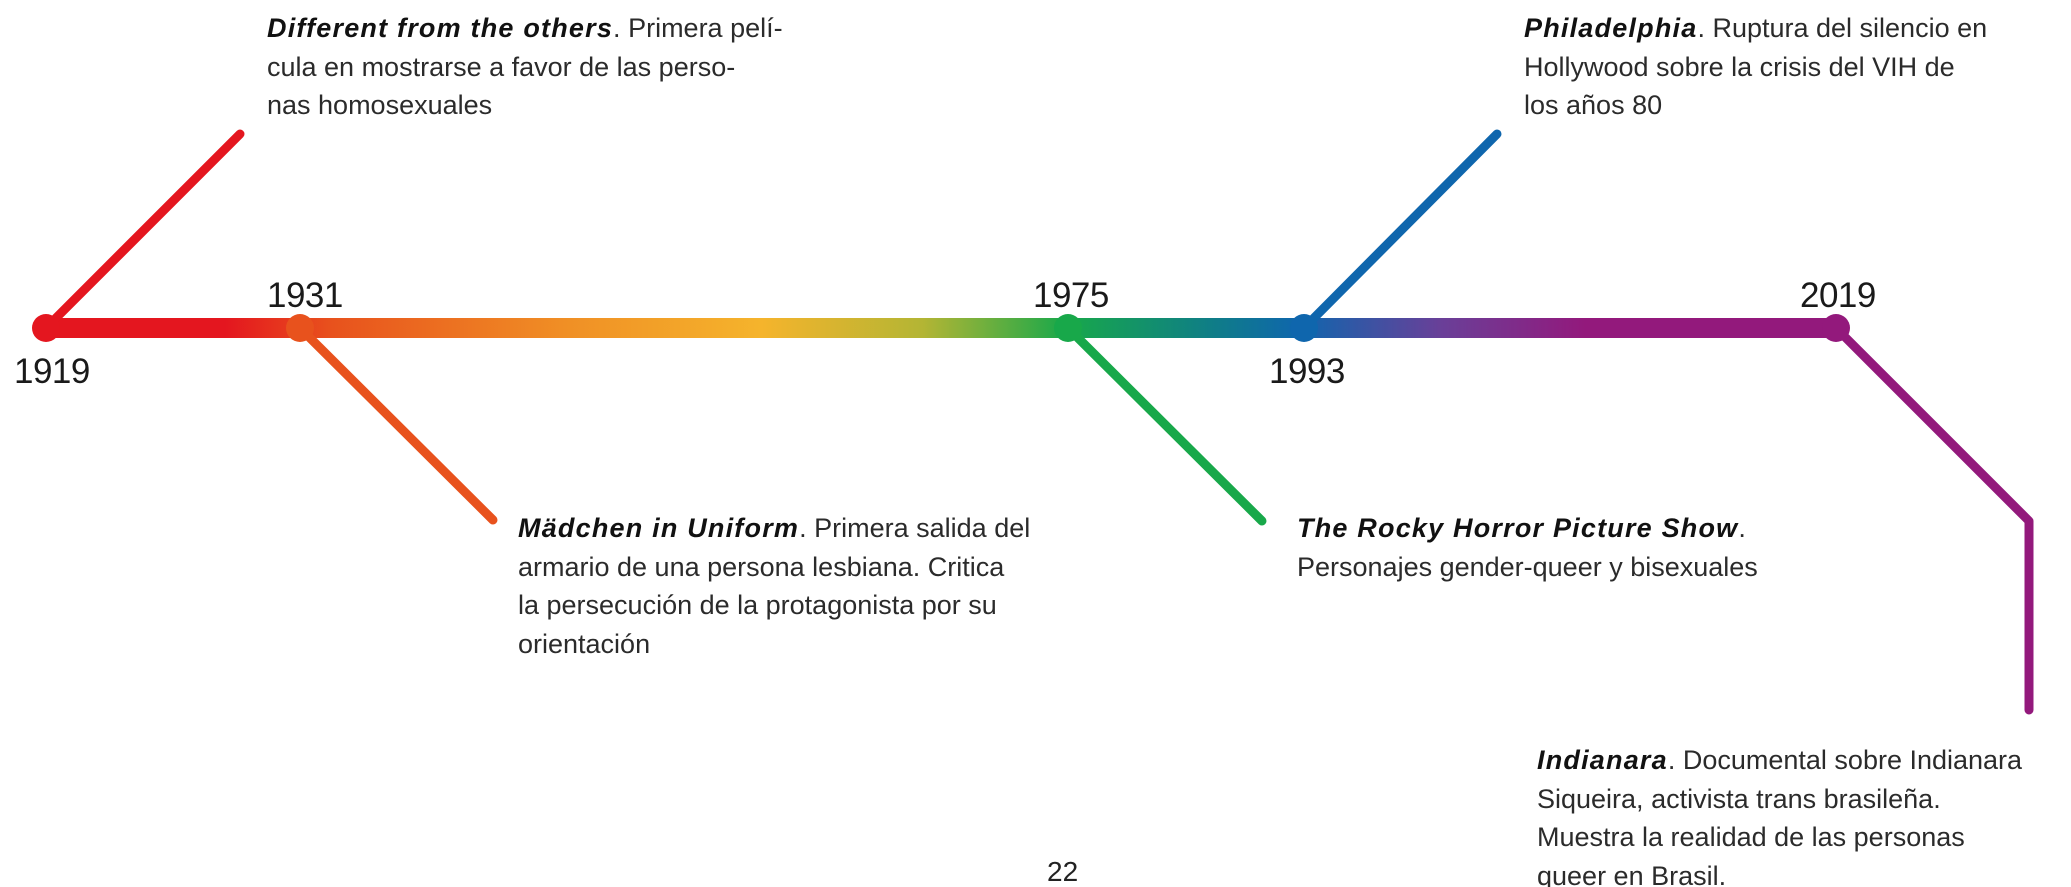 The width and height of the screenshot is (2071, 887). Describe the element at coordinates (918, 528) in the screenshot. I see `event-description: Primera salida del` at that location.